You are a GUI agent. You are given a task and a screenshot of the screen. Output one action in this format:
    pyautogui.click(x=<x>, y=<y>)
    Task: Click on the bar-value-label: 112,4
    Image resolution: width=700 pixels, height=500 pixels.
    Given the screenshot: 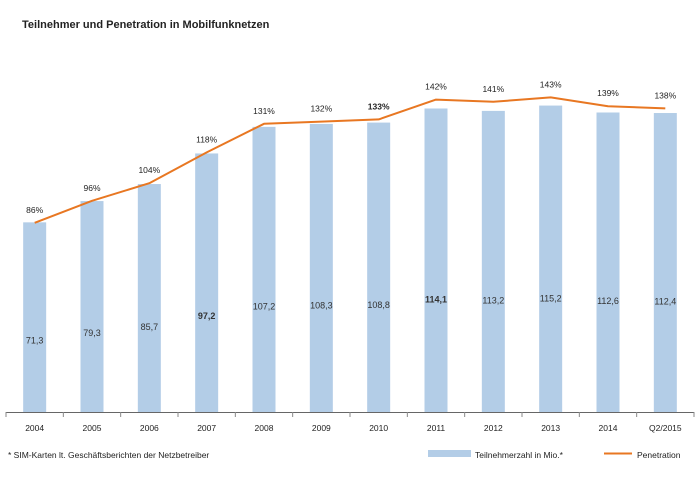 What is the action you would take?
    pyautogui.click(x=665, y=301)
    